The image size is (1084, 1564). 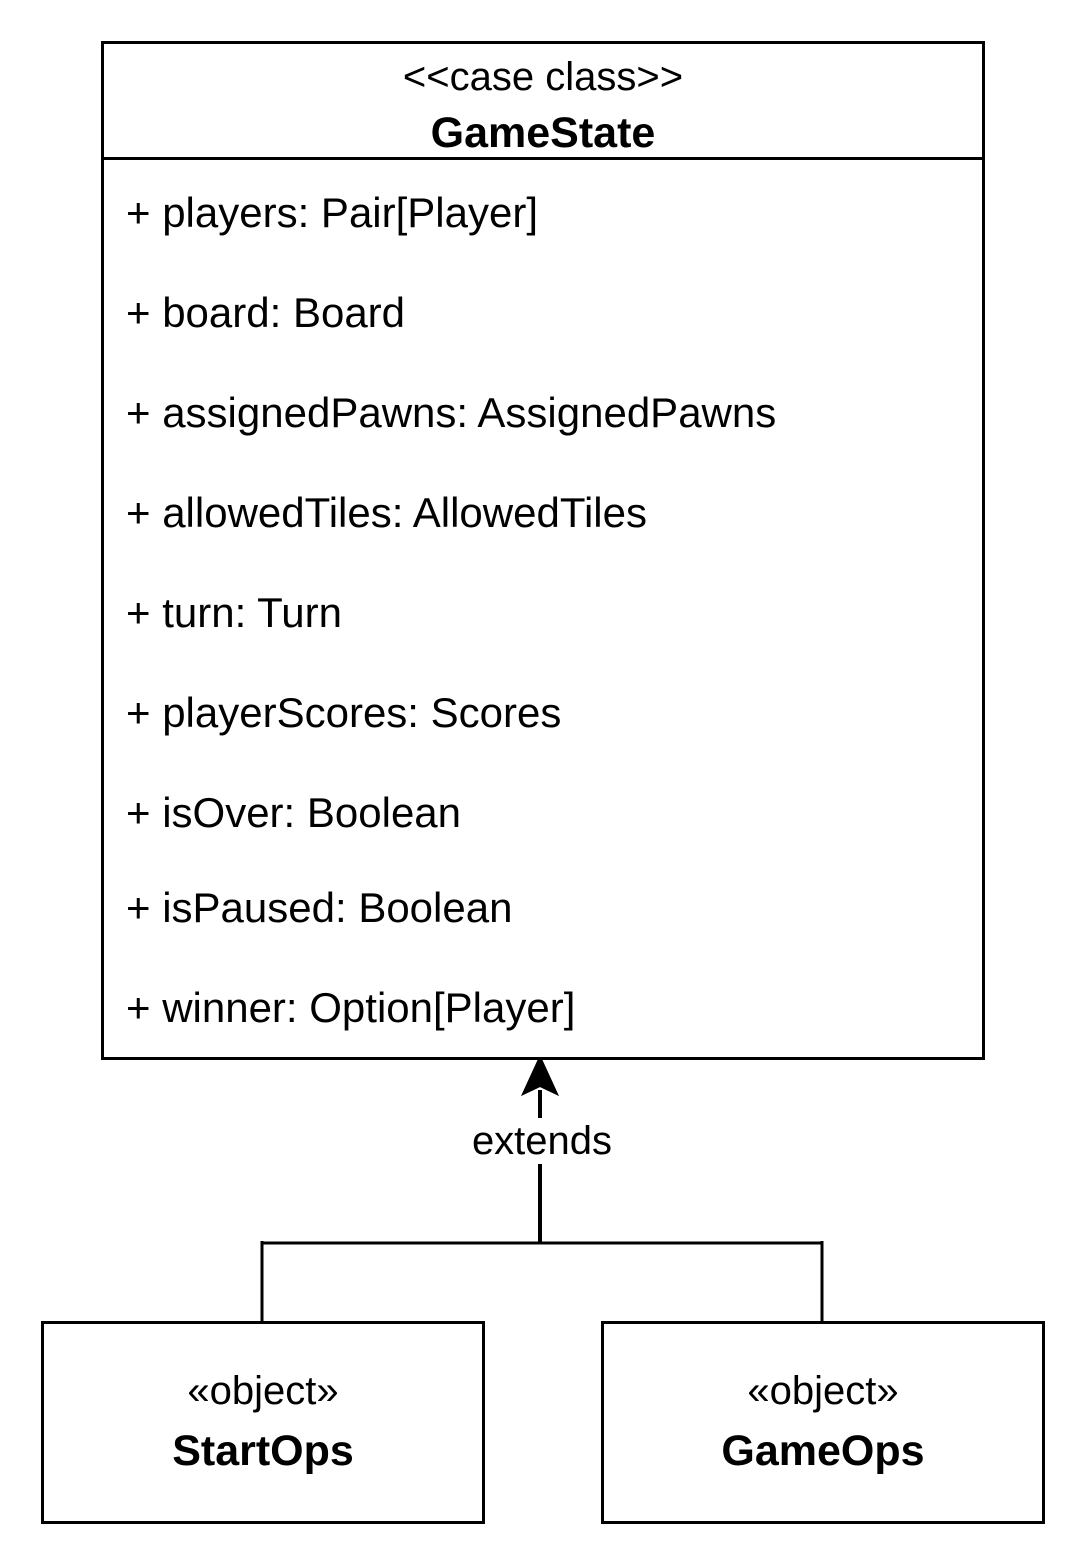 I want to click on attribute-winner: + winner: Option[Player], so click(x=351, y=1007).